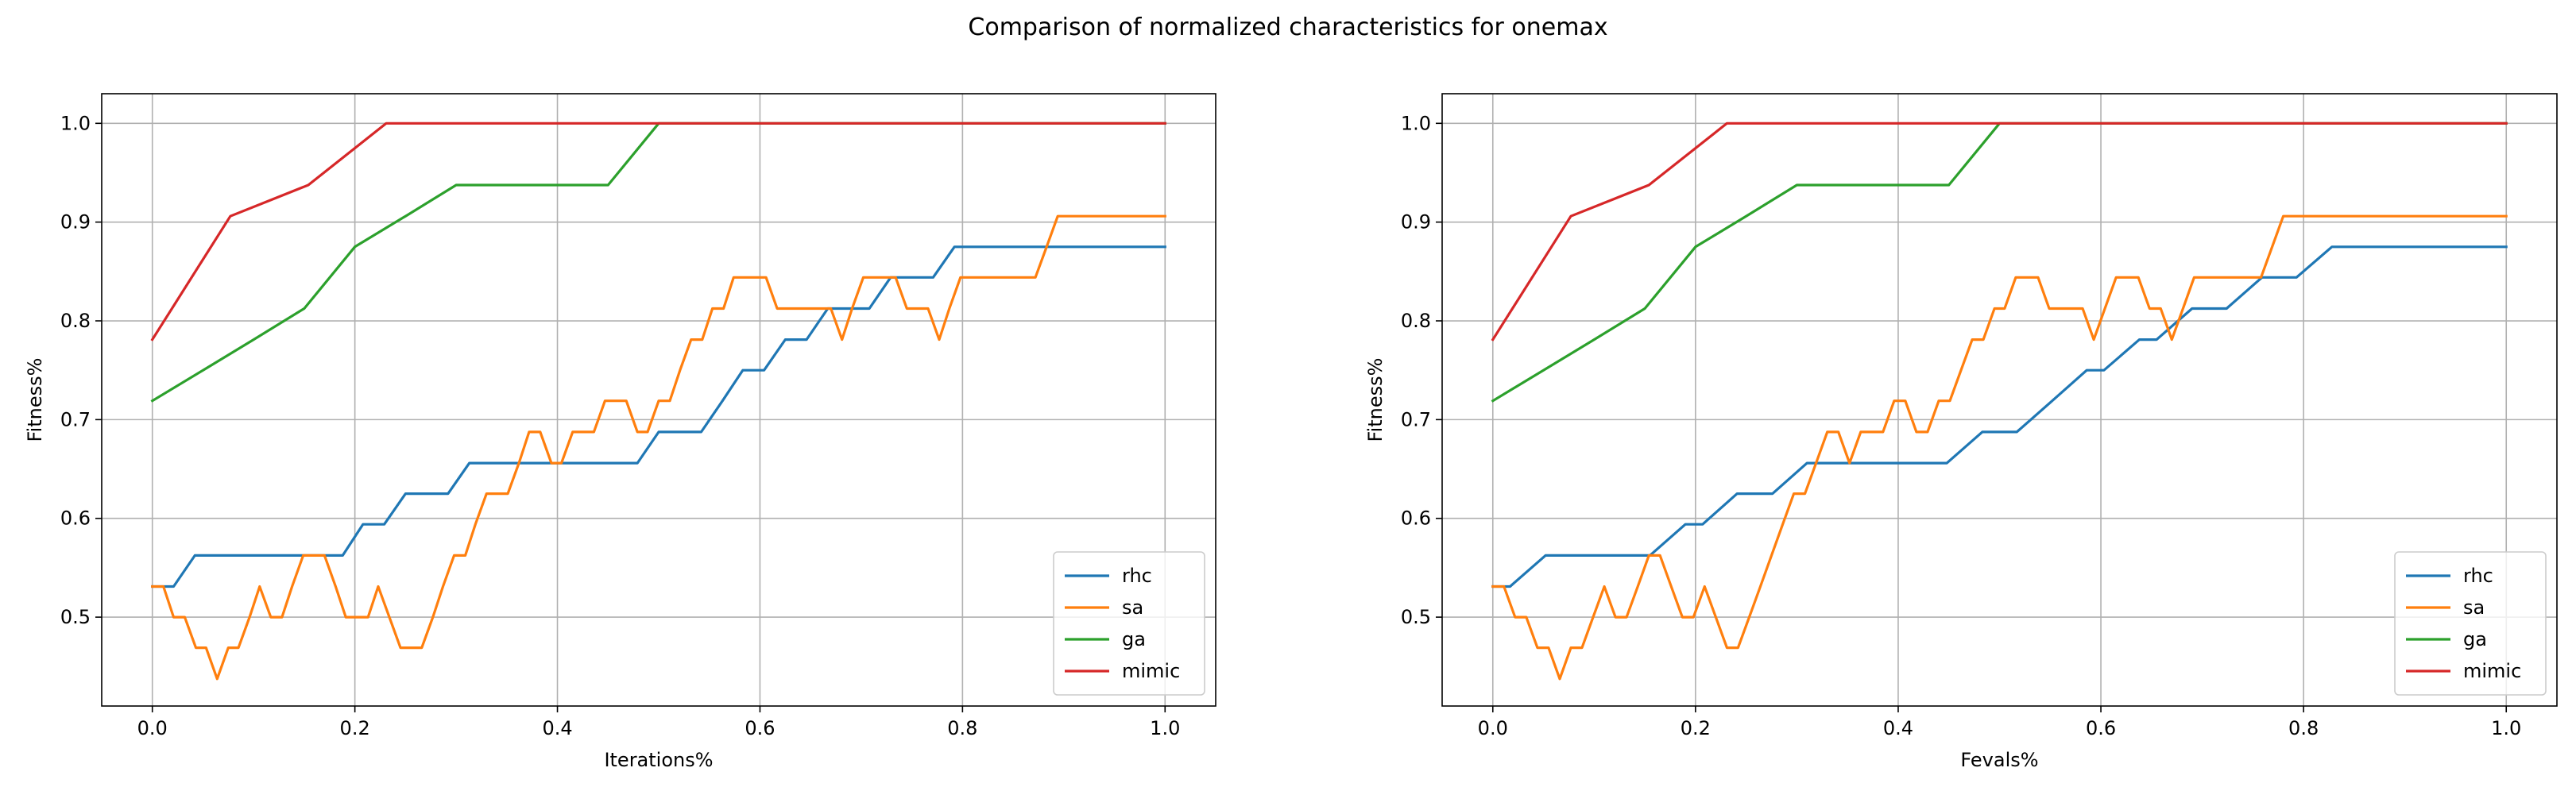 Image resolution: width=2576 pixels, height=791 pixels. I want to click on x-axis-label: Fevals%, so click(1999, 760).